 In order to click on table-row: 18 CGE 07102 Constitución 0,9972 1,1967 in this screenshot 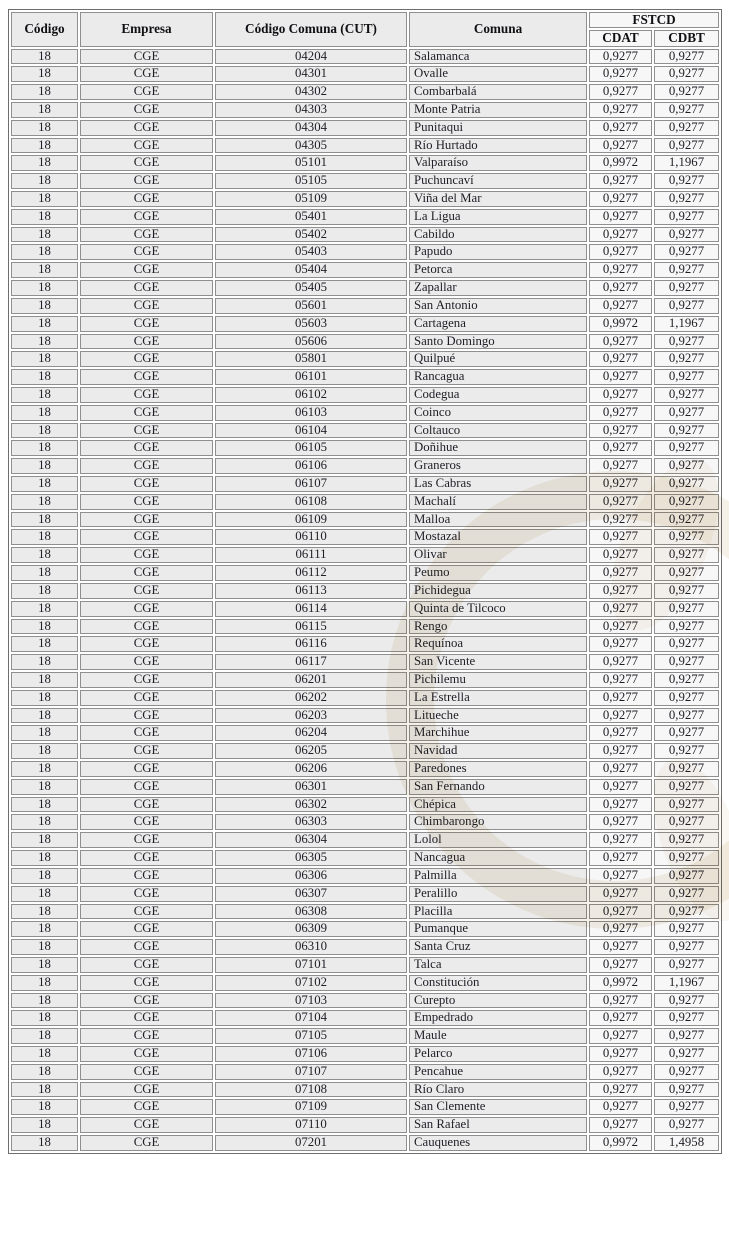, I will do `click(365, 982)`.